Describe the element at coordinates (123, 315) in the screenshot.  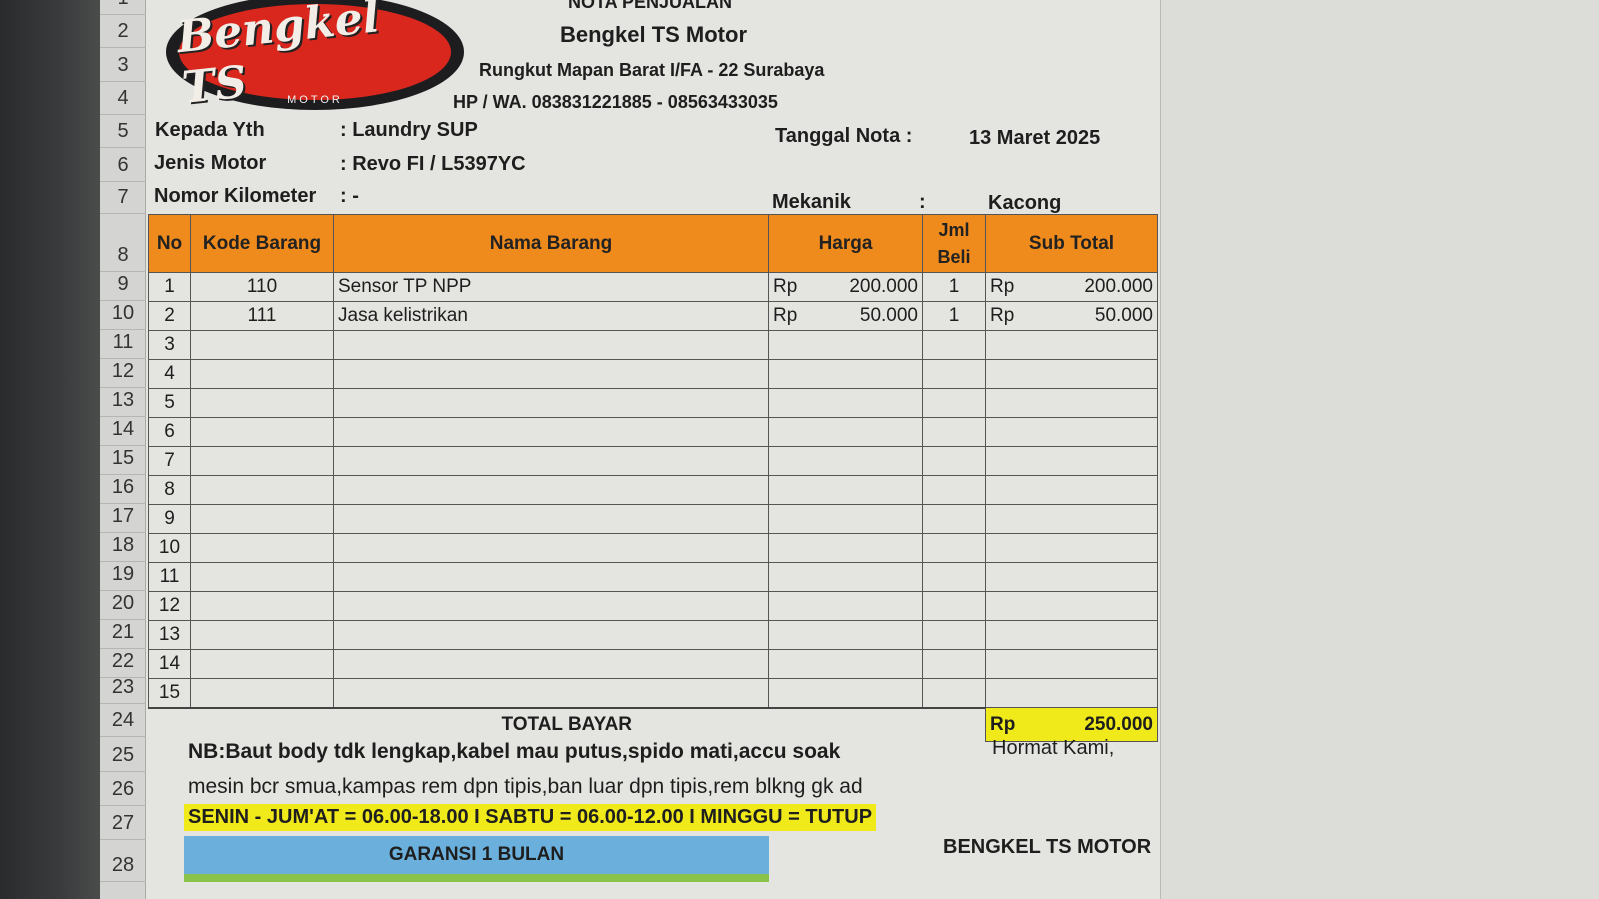
I see `row-header: 10` at that location.